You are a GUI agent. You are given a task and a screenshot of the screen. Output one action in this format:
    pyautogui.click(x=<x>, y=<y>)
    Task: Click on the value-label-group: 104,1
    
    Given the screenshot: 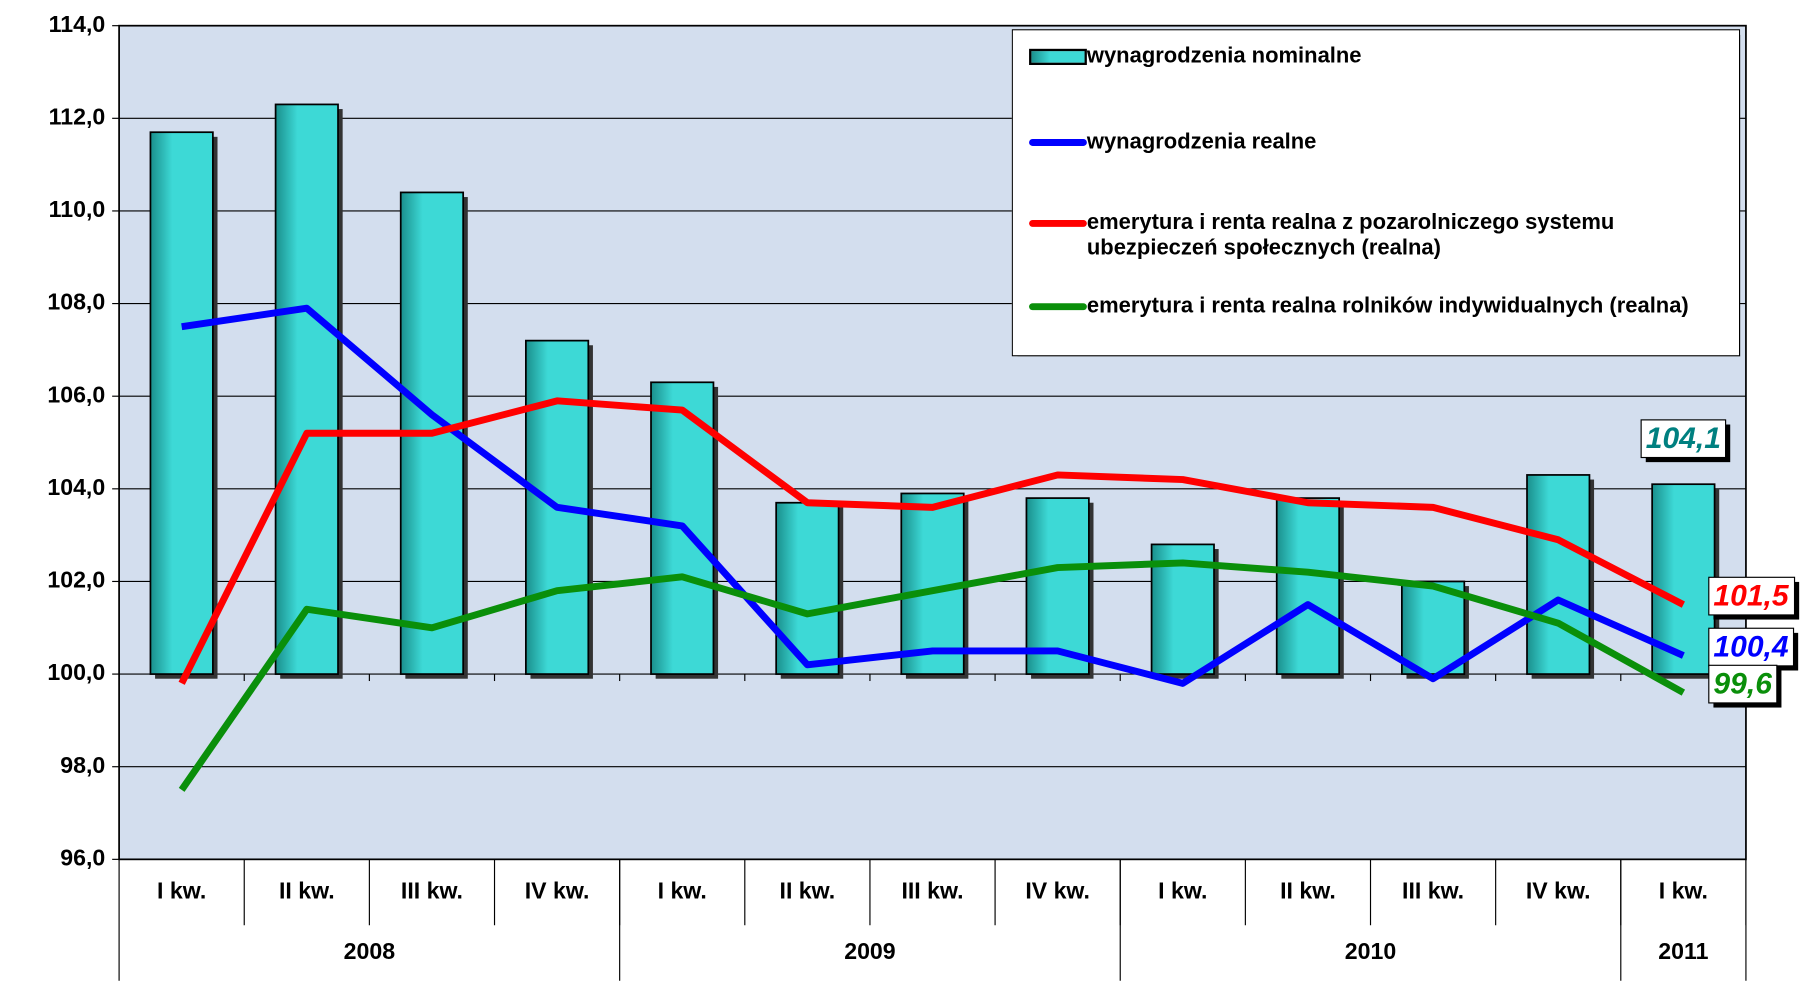 What is the action you would take?
    pyautogui.click(x=1685, y=441)
    